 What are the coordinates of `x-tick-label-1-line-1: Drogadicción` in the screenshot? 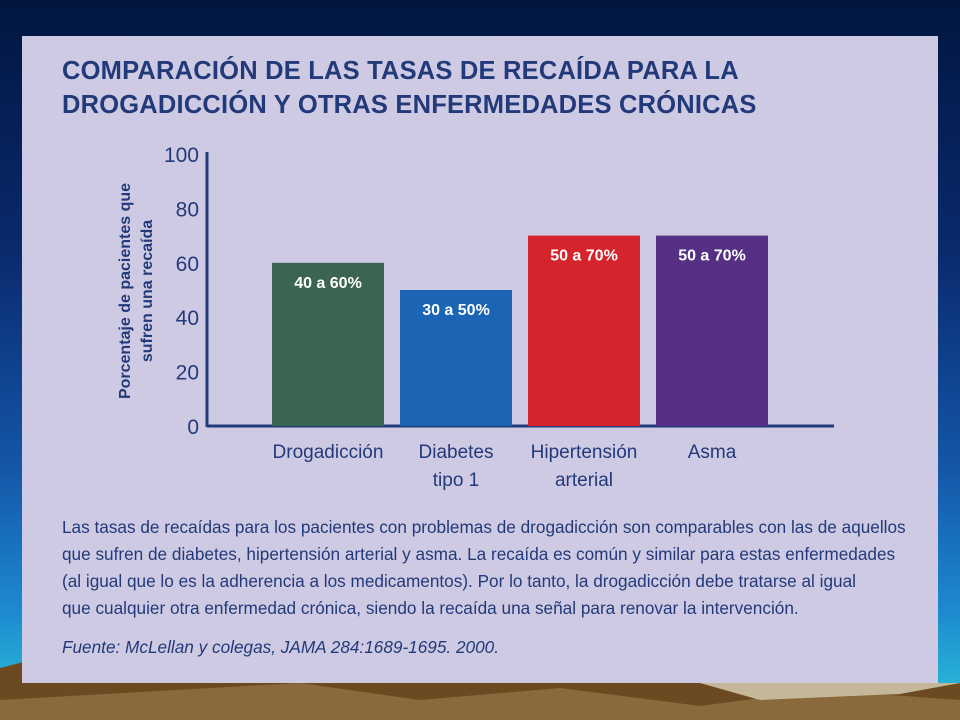 It's located at (328, 452).